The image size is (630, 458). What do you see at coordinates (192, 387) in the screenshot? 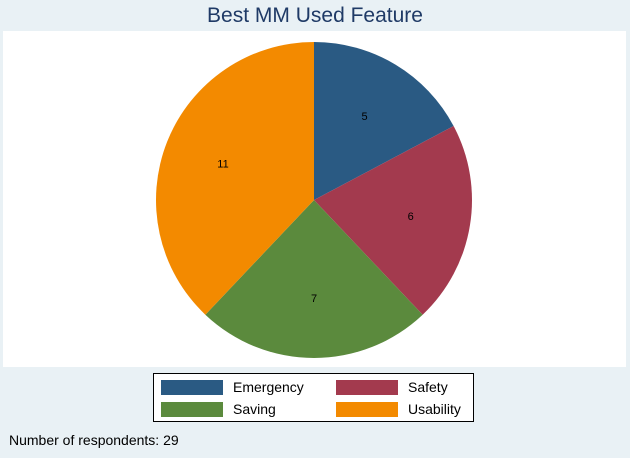
I see `legend-swatch-emergency` at bounding box center [192, 387].